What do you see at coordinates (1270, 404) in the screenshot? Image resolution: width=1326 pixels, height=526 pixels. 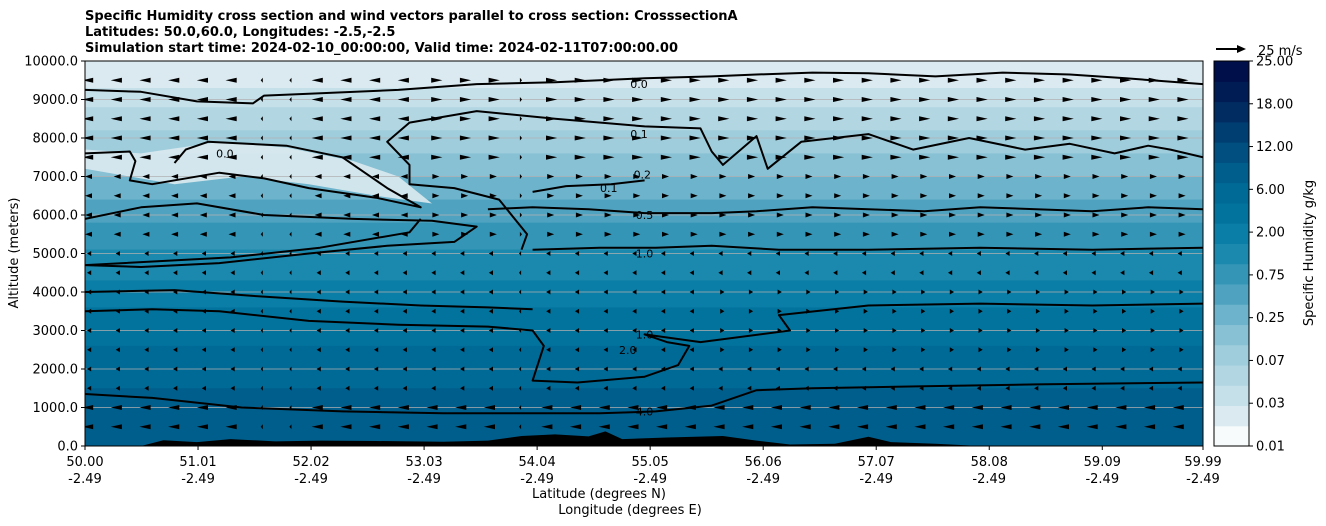 I see `colorbar-tick-label-1: 0.03` at bounding box center [1270, 404].